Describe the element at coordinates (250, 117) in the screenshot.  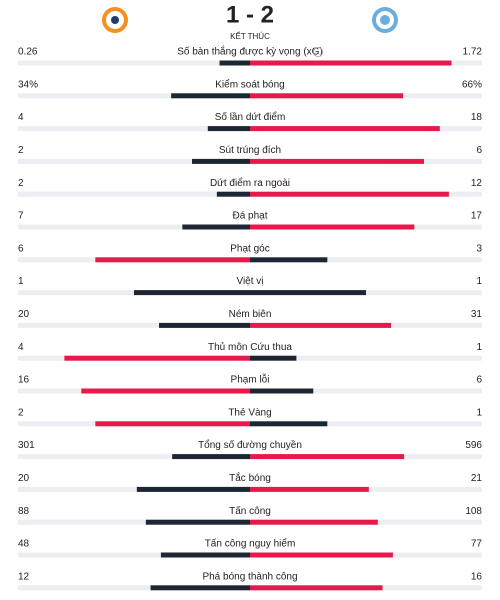
I see `stat-label: Số lần dứt điểm` at that location.